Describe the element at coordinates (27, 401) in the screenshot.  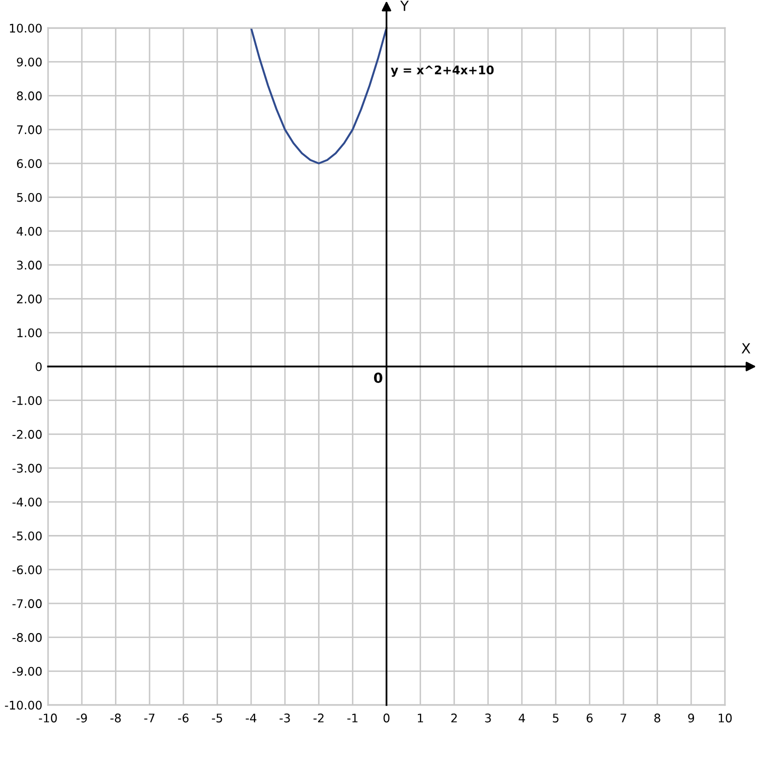
I see `y-tick-label: -1.00` at that location.